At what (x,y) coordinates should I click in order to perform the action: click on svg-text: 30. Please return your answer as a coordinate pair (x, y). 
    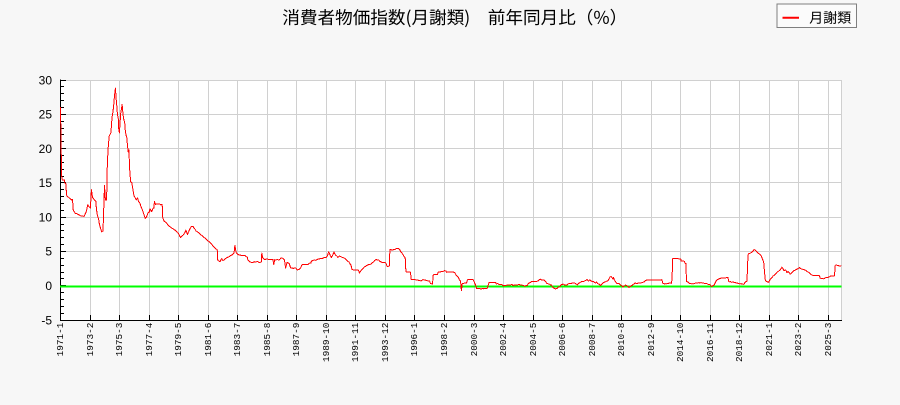
    Looking at the image, I should click on (46, 80).